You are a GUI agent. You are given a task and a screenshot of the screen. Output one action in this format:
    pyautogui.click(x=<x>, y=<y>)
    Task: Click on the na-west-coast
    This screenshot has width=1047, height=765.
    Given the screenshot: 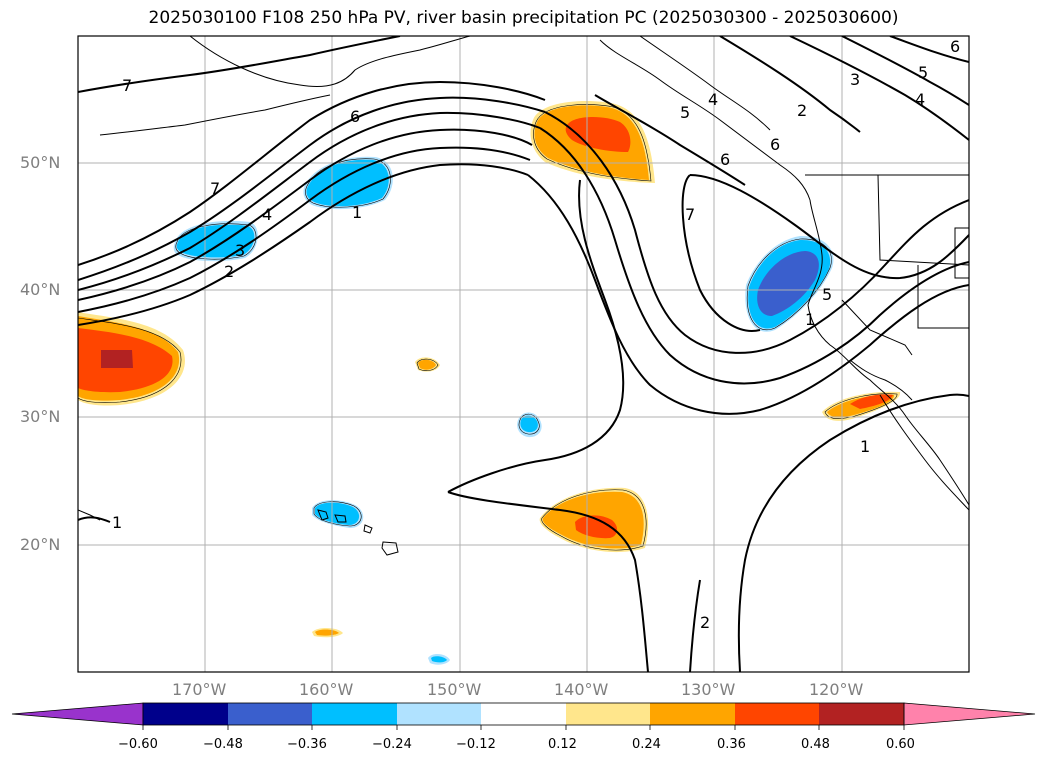 What is the action you would take?
    pyautogui.click(x=888, y=352)
    